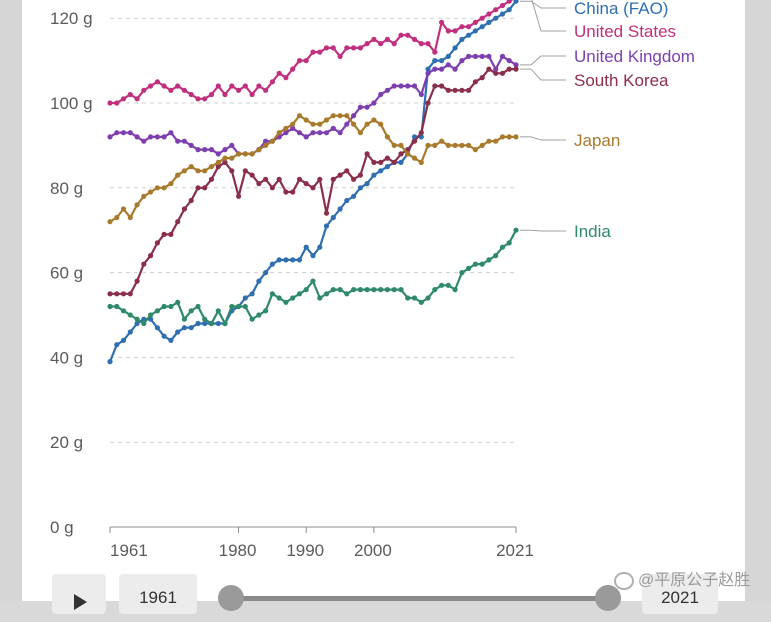 The image size is (771, 622). Describe the element at coordinates (680, 594) in the screenshot. I see `end-year-field: 2021` at that location.